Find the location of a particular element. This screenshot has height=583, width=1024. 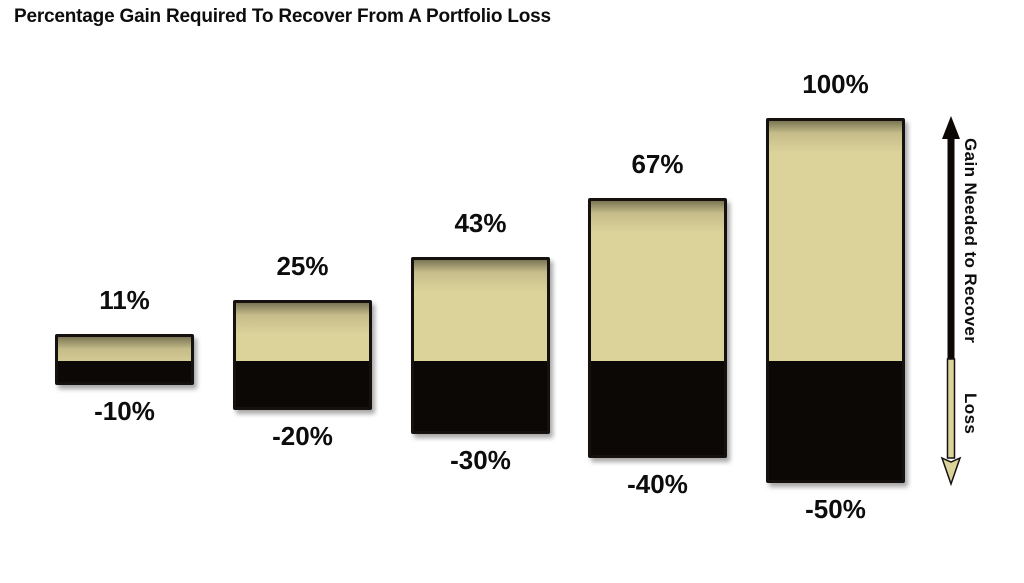

loss-value-label: -10% is located at coordinates (124, 411).